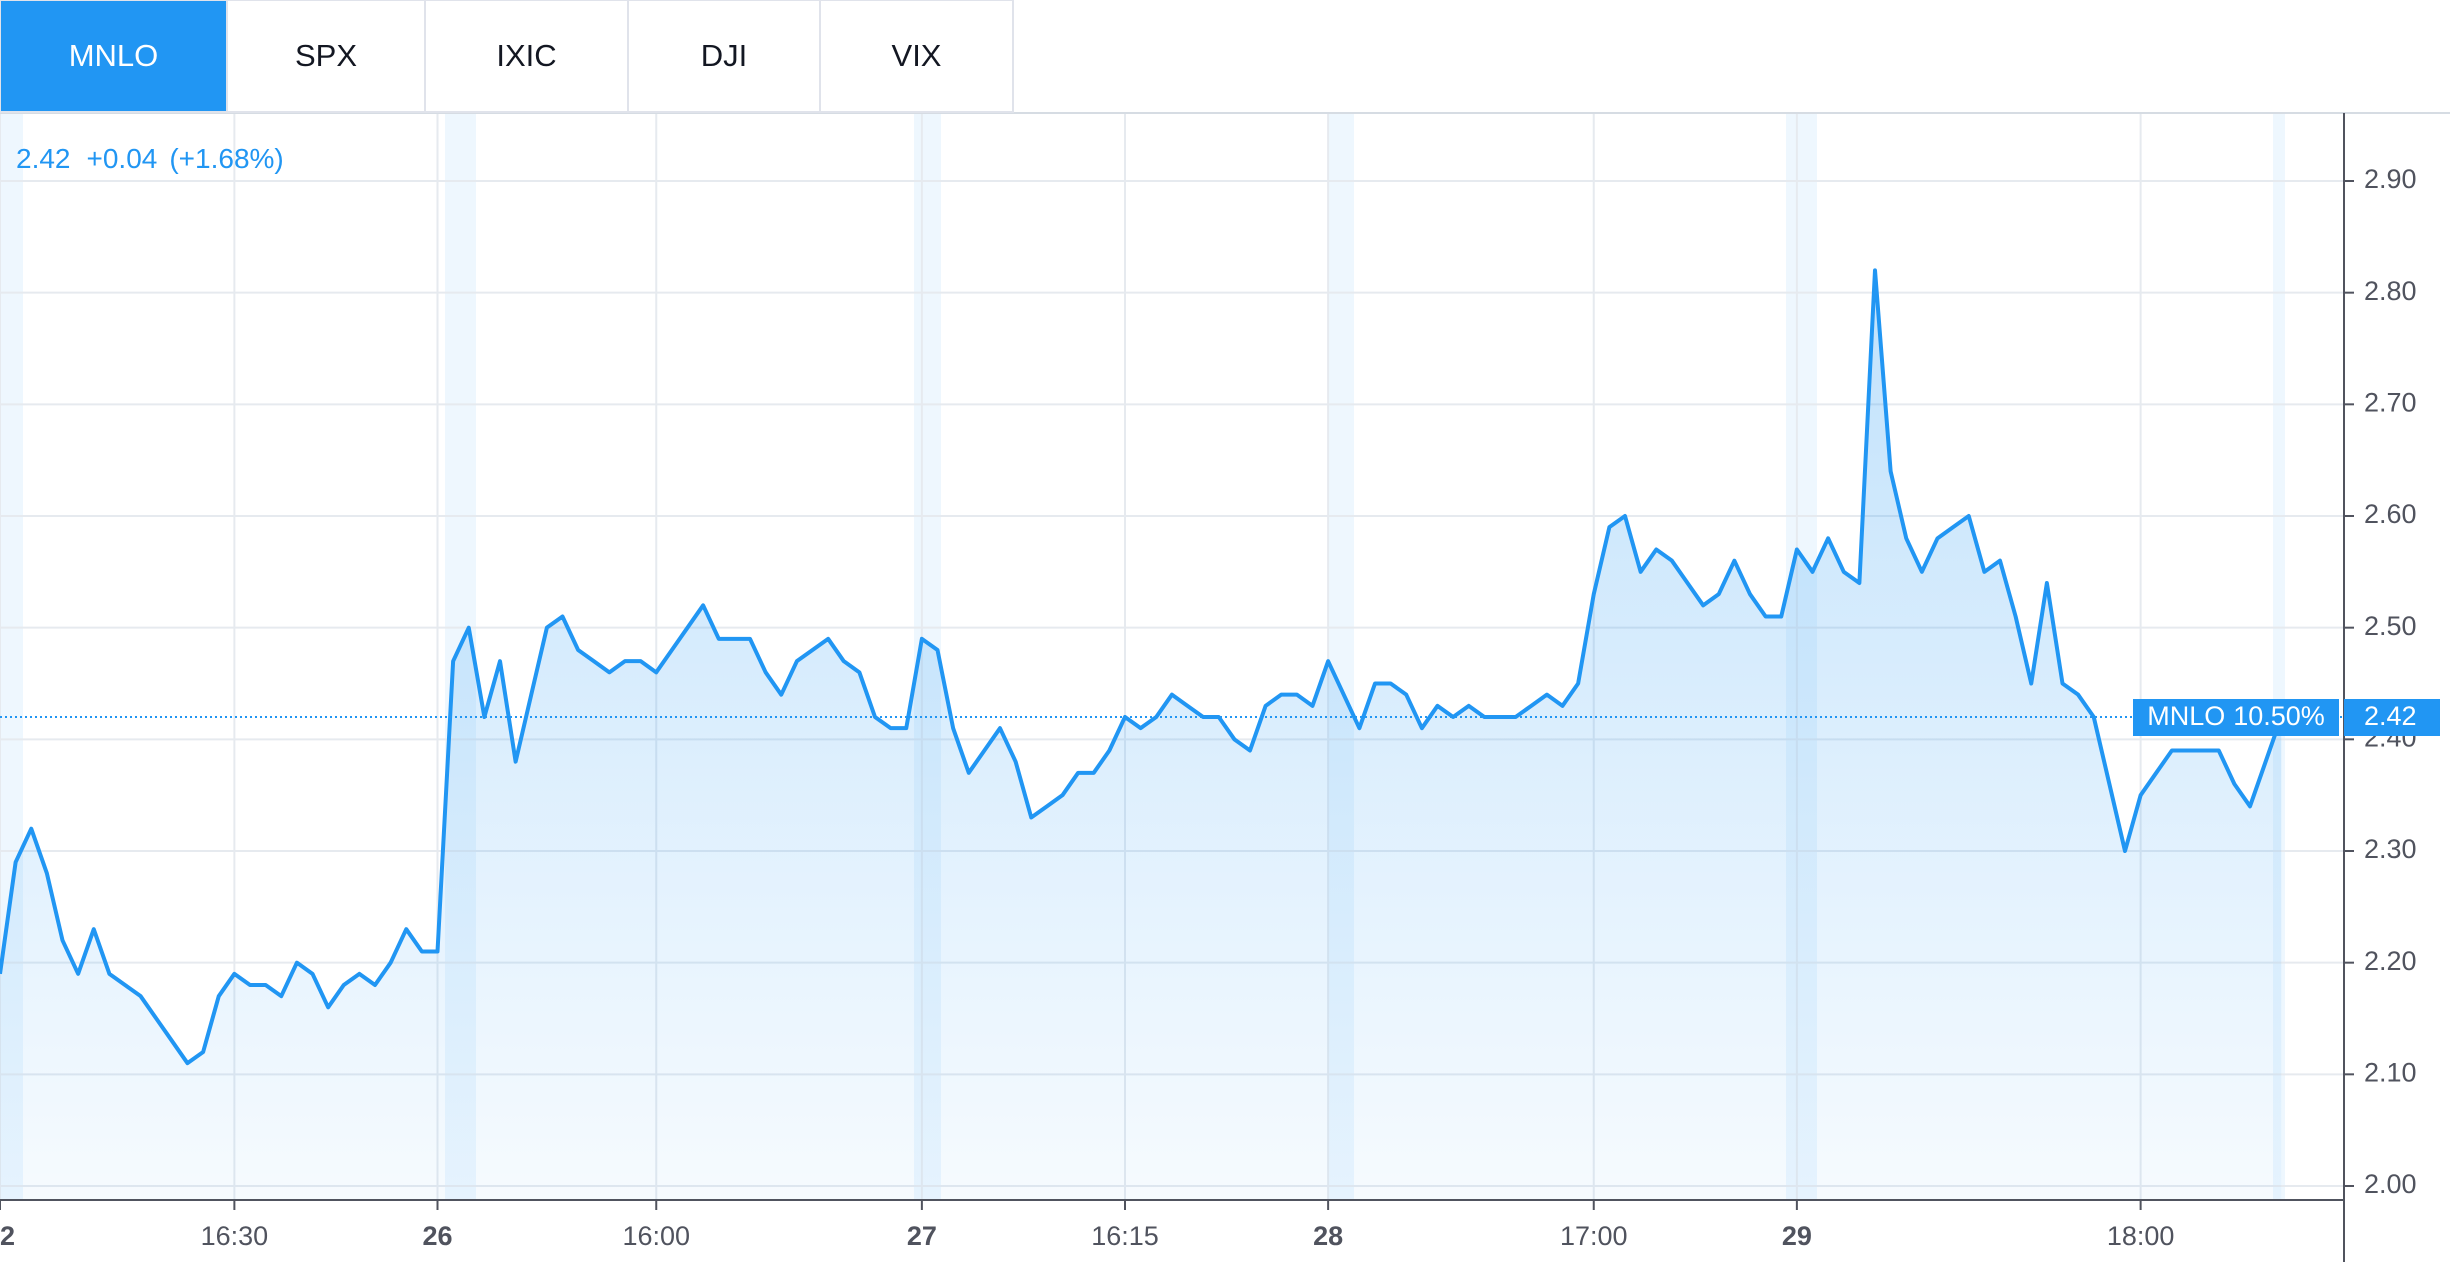 Image resolution: width=2450 pixels, height=1277 pixels. What do you see at coordinates (2390, 179) in the screenshot?
I see `y-tick-label: 2.90` at bounding box center [2390, 179].